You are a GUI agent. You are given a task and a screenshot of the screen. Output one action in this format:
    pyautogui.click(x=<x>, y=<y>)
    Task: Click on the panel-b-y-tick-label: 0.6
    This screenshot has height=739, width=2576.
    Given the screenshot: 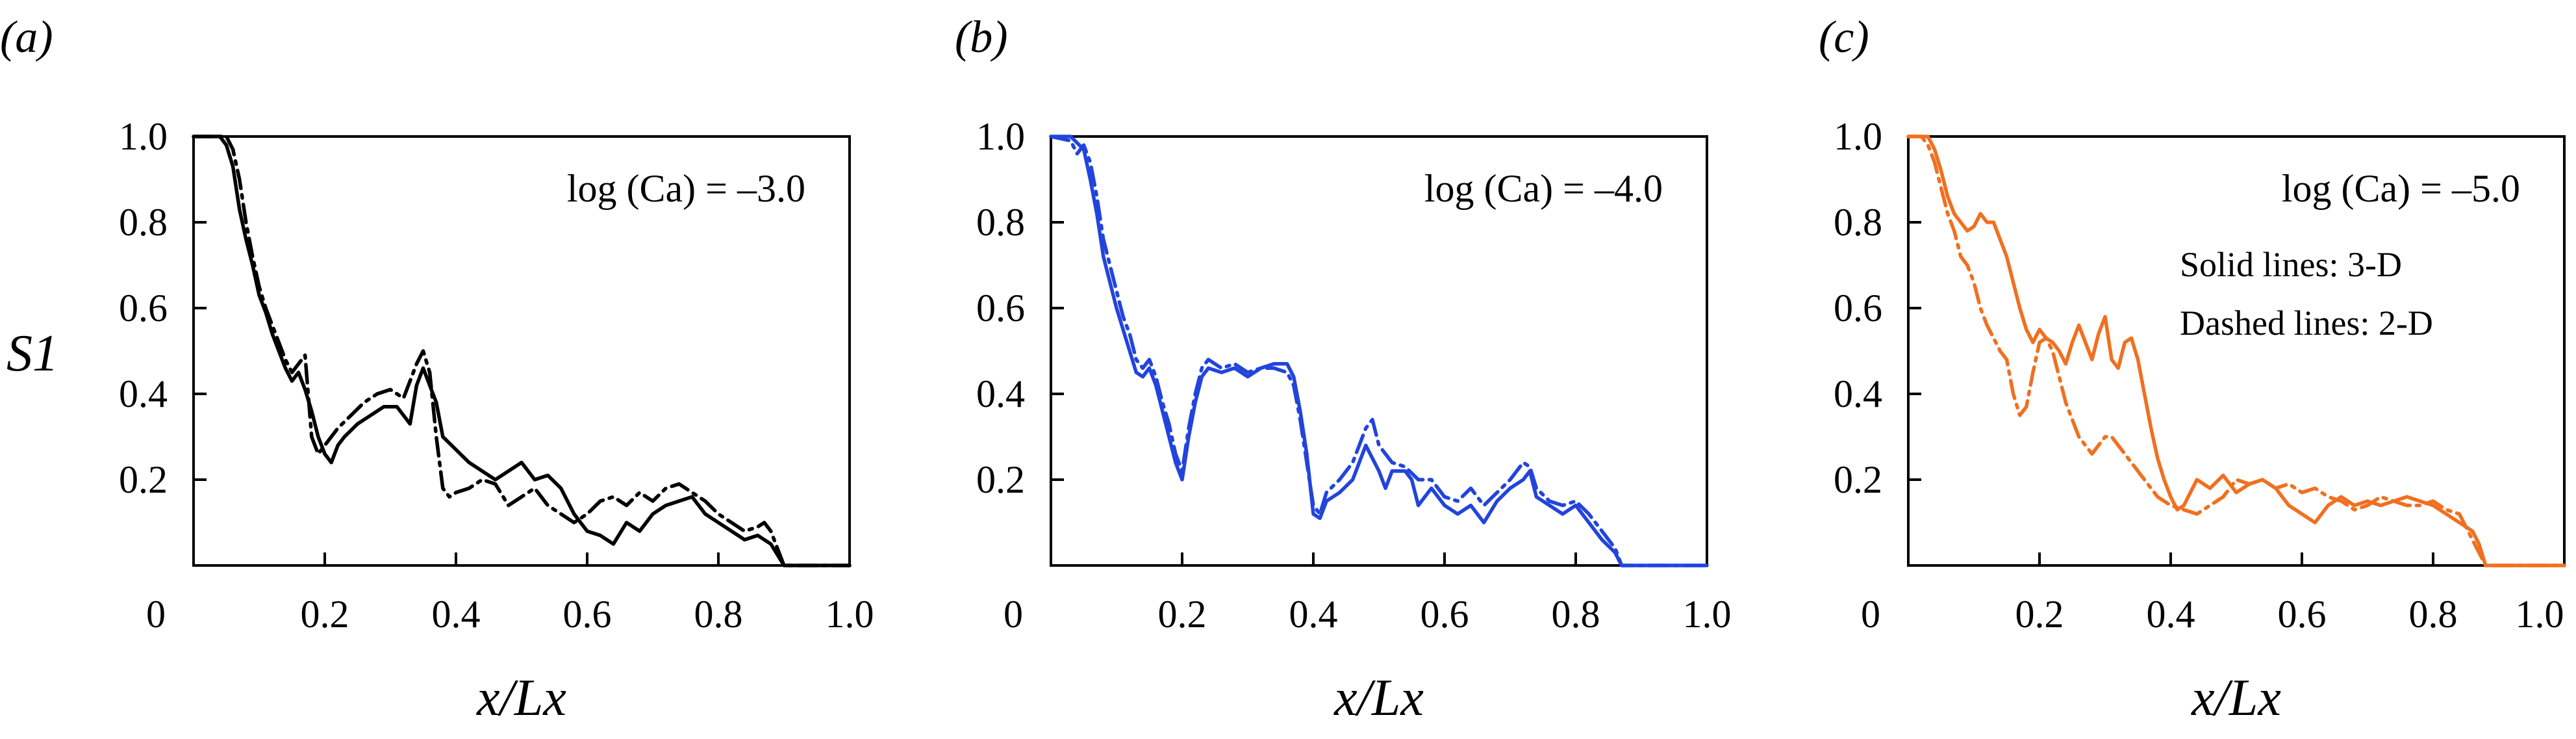 What is the action you would take?
    pyautogui.click(x=1001, y=308)
    